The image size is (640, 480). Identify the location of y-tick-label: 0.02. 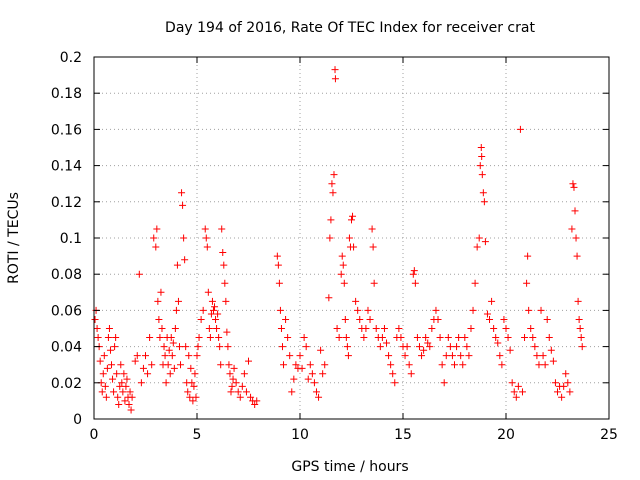
(66, 384).